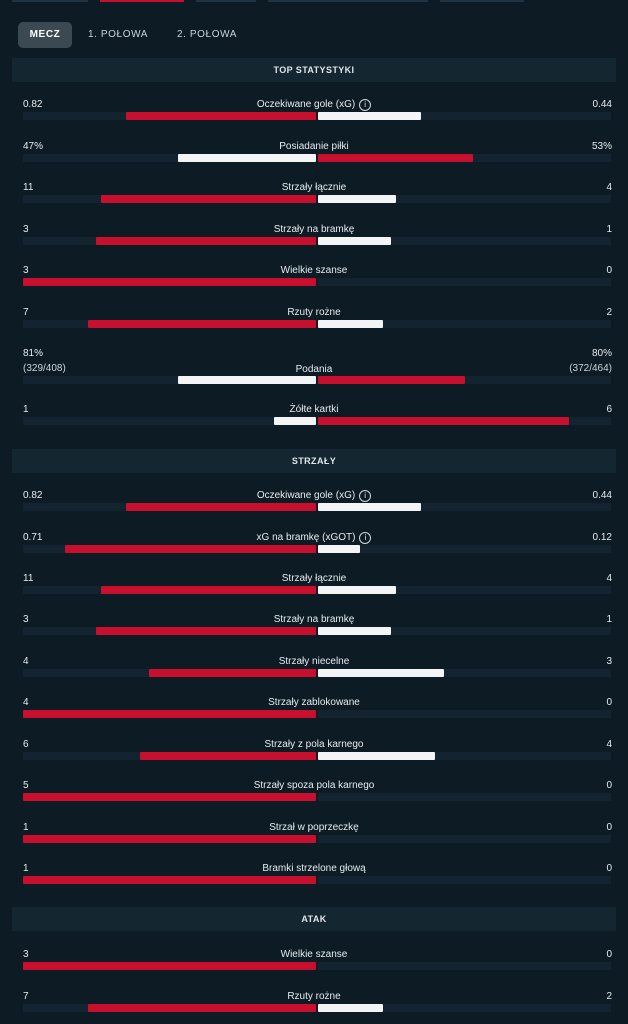 This screenshot has width=628, height=1024. I want to click on tab-match: MECZ, so click(45, 35).